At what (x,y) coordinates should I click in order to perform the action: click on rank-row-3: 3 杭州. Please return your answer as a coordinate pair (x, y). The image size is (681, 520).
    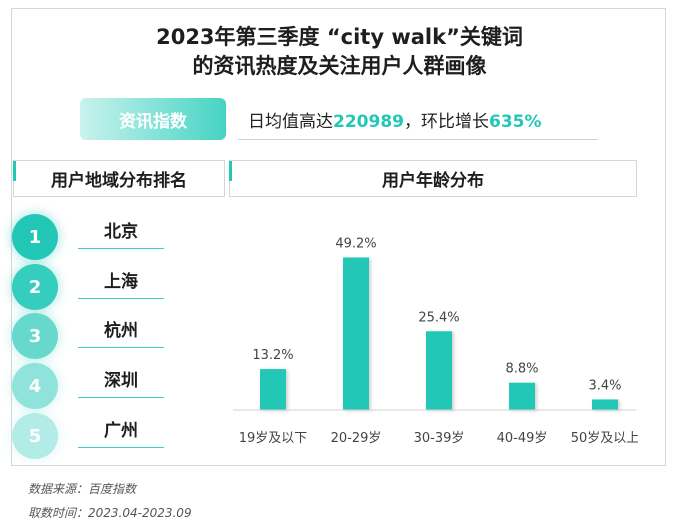
    Looking at the image, I should click on (88, 336).